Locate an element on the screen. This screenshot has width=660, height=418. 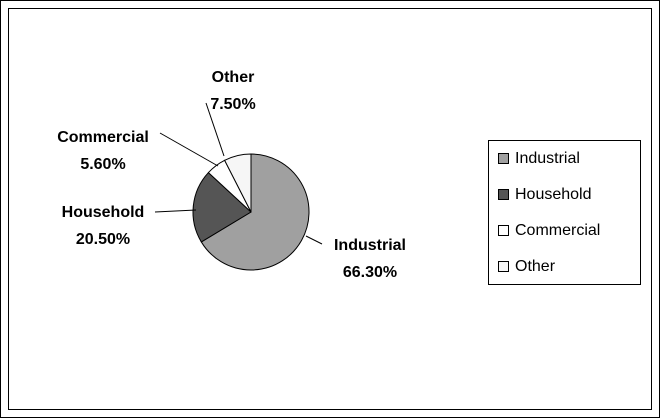
data-label-value: 5.60% is located at coordinates (102, 164).